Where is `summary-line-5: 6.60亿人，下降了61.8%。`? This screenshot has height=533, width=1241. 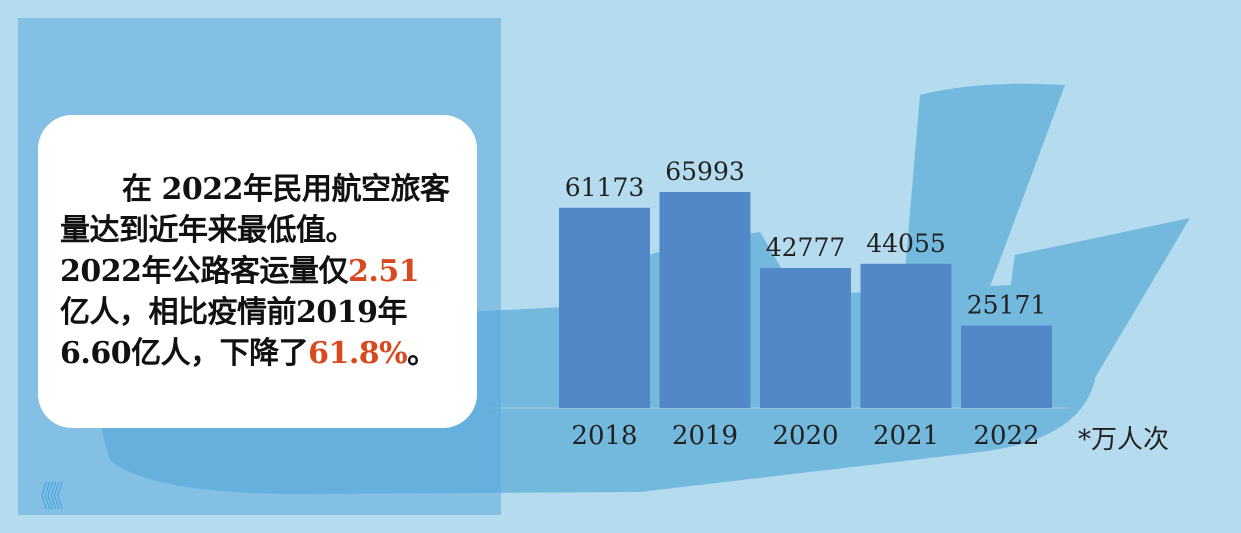
summary-line-5: 6.60亿人，下降了61.8%。 is located at coordinates (265, 353).